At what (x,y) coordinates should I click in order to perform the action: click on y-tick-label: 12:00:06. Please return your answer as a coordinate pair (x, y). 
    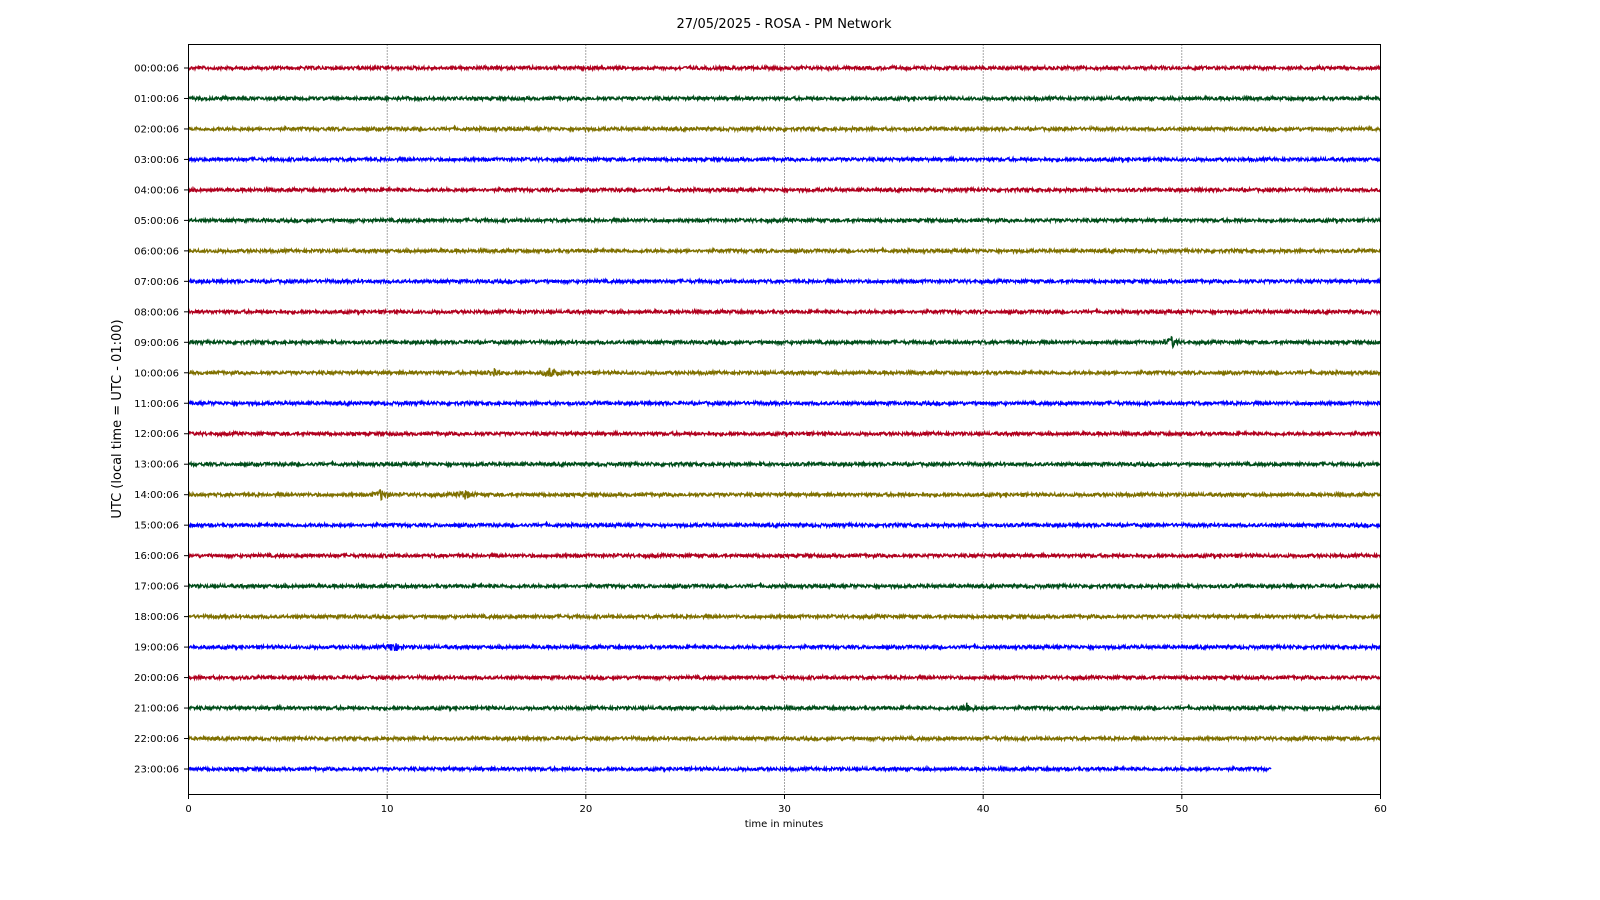
    Looking at the image, I should click on (156, 434).